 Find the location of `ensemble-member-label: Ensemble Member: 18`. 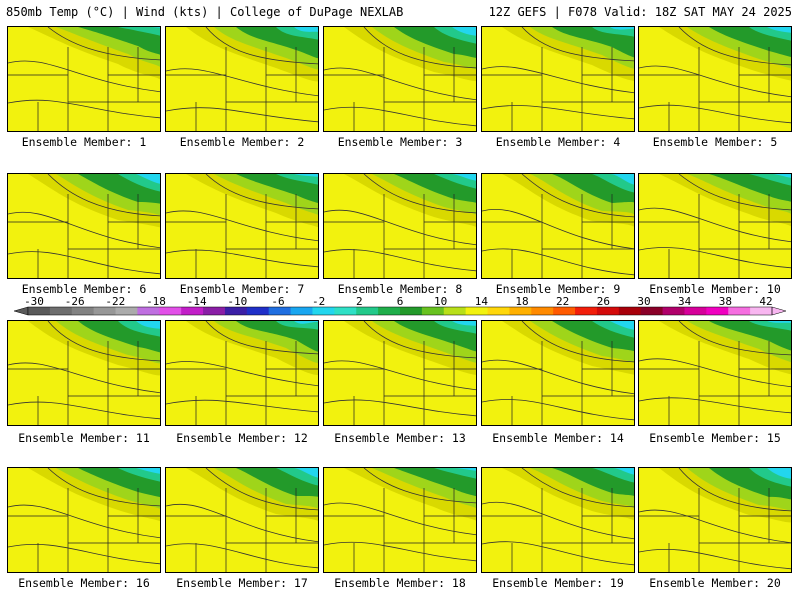

ensemble-member-label: Ensemble Member: 18 is located at coordinates (400, 583).